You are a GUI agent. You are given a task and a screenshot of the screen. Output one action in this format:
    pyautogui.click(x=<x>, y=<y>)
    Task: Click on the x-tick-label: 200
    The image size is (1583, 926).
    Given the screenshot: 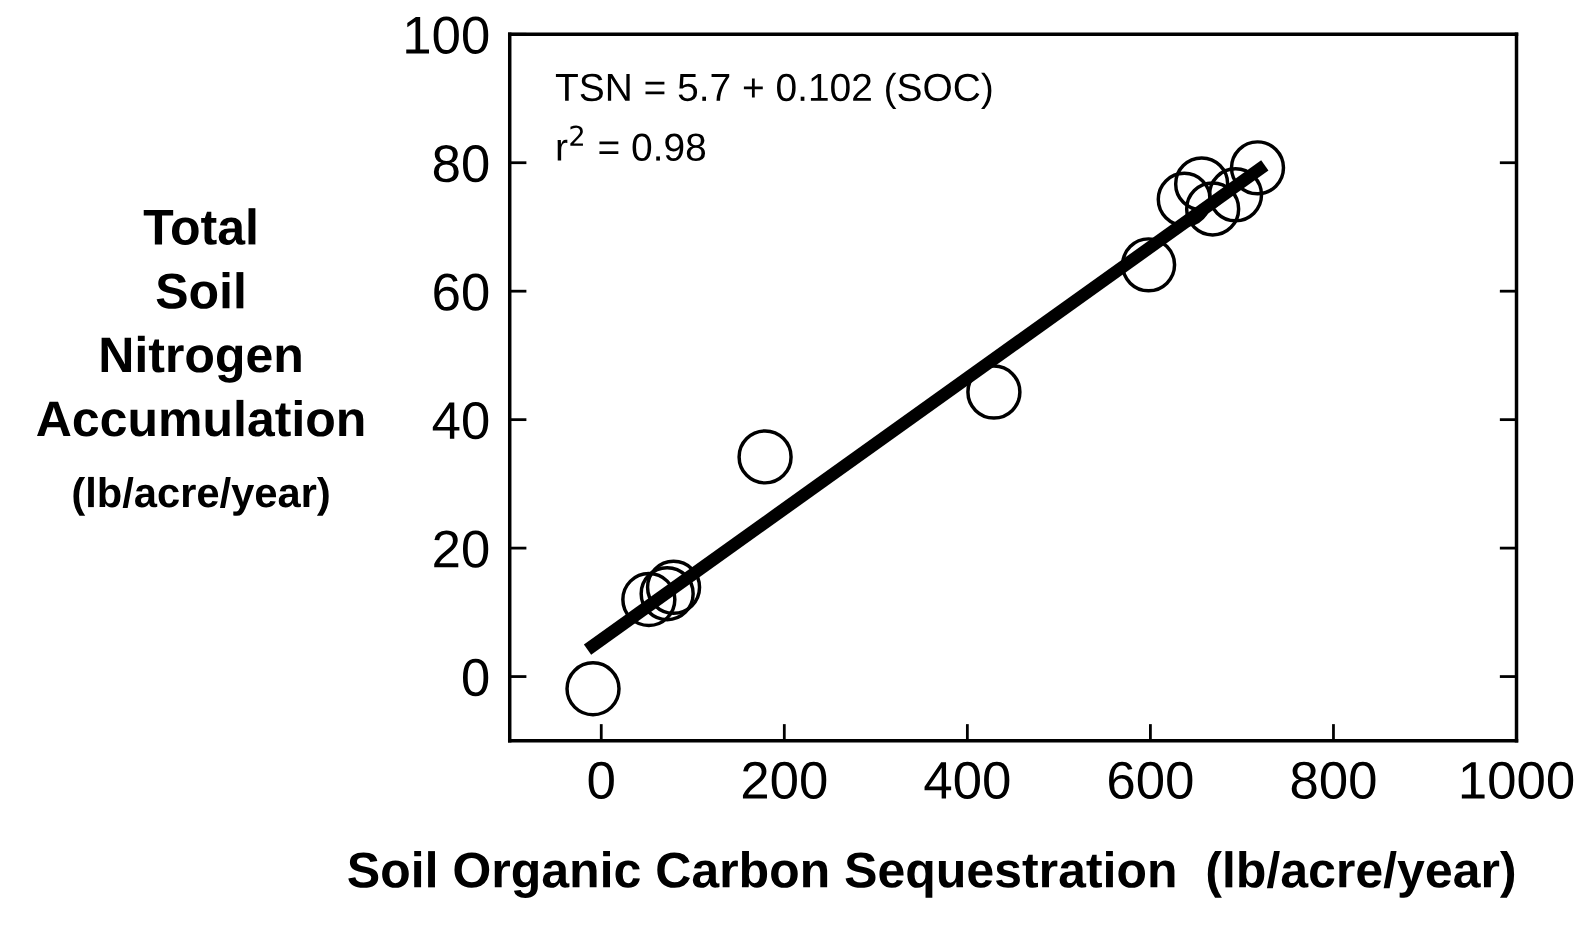 What is the action you would take?
    pyautogui.click(x=784, y=780)
    